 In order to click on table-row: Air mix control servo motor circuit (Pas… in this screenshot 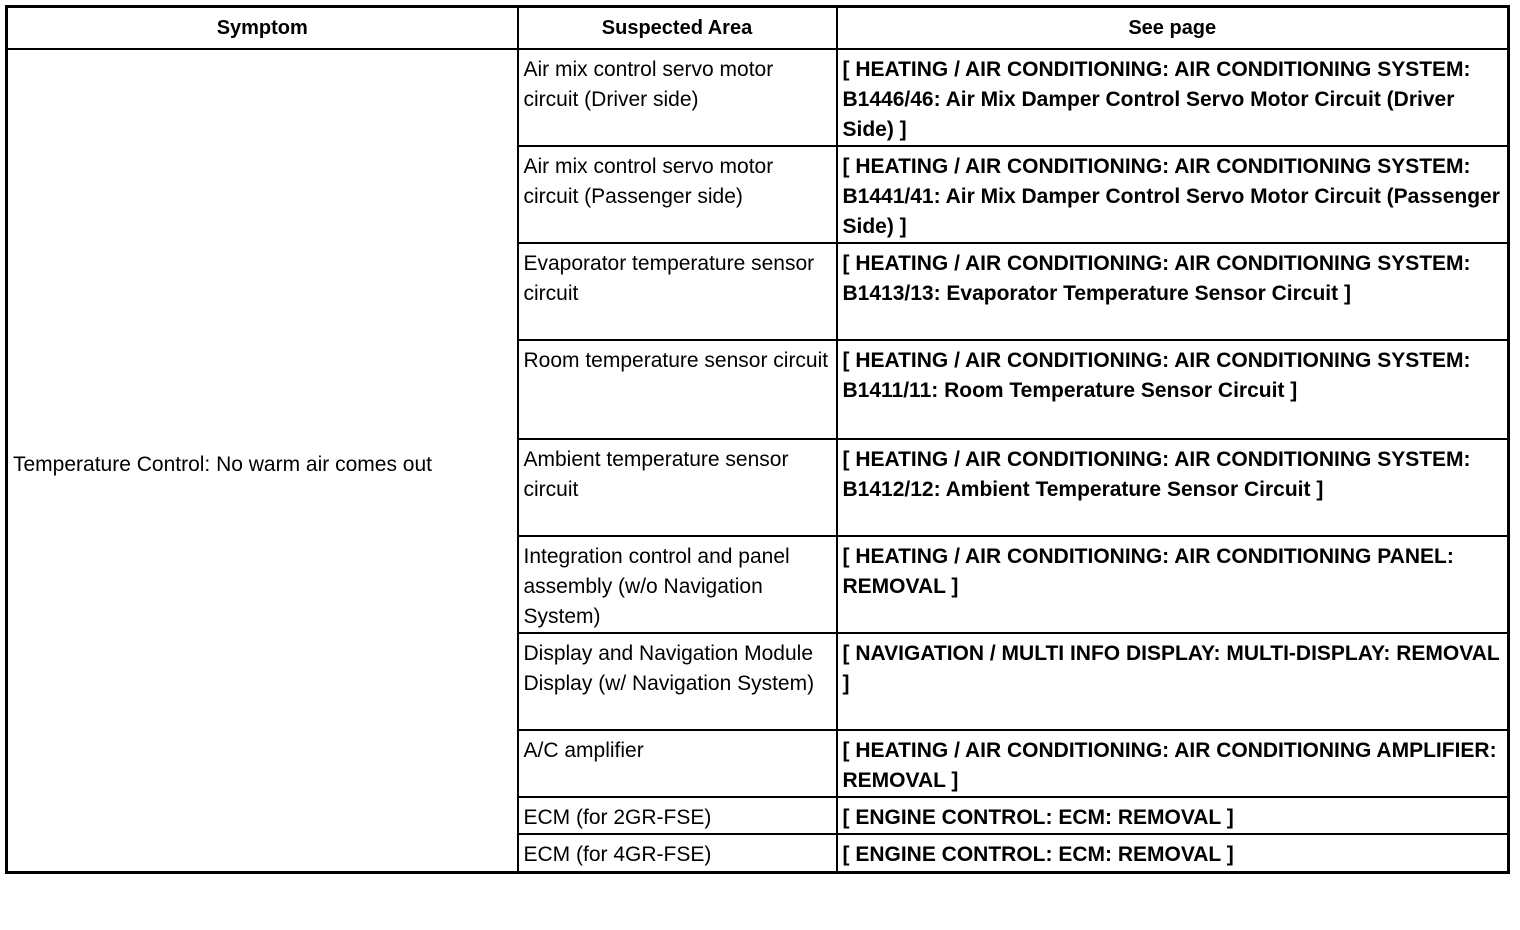, I will do `click(758, 194)`.